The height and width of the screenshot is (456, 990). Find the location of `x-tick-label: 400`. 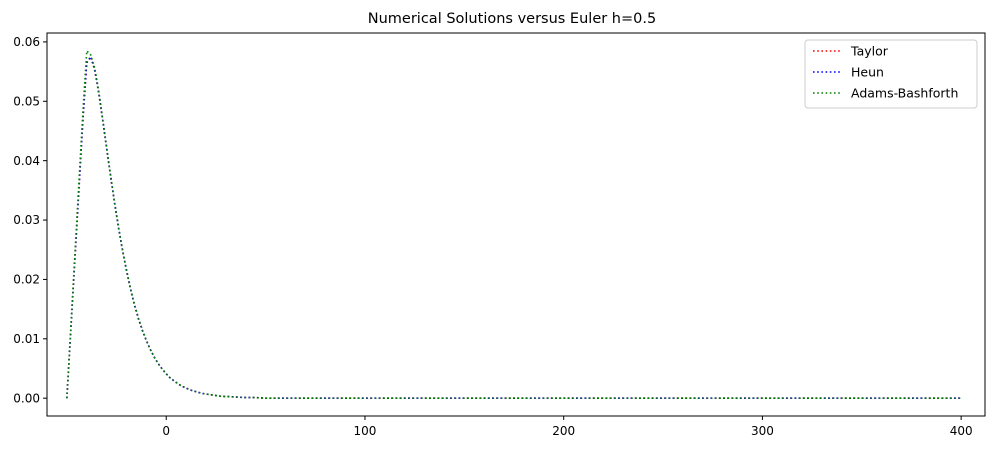

x-tick-label: 400 is located at coordinates (961, 431).